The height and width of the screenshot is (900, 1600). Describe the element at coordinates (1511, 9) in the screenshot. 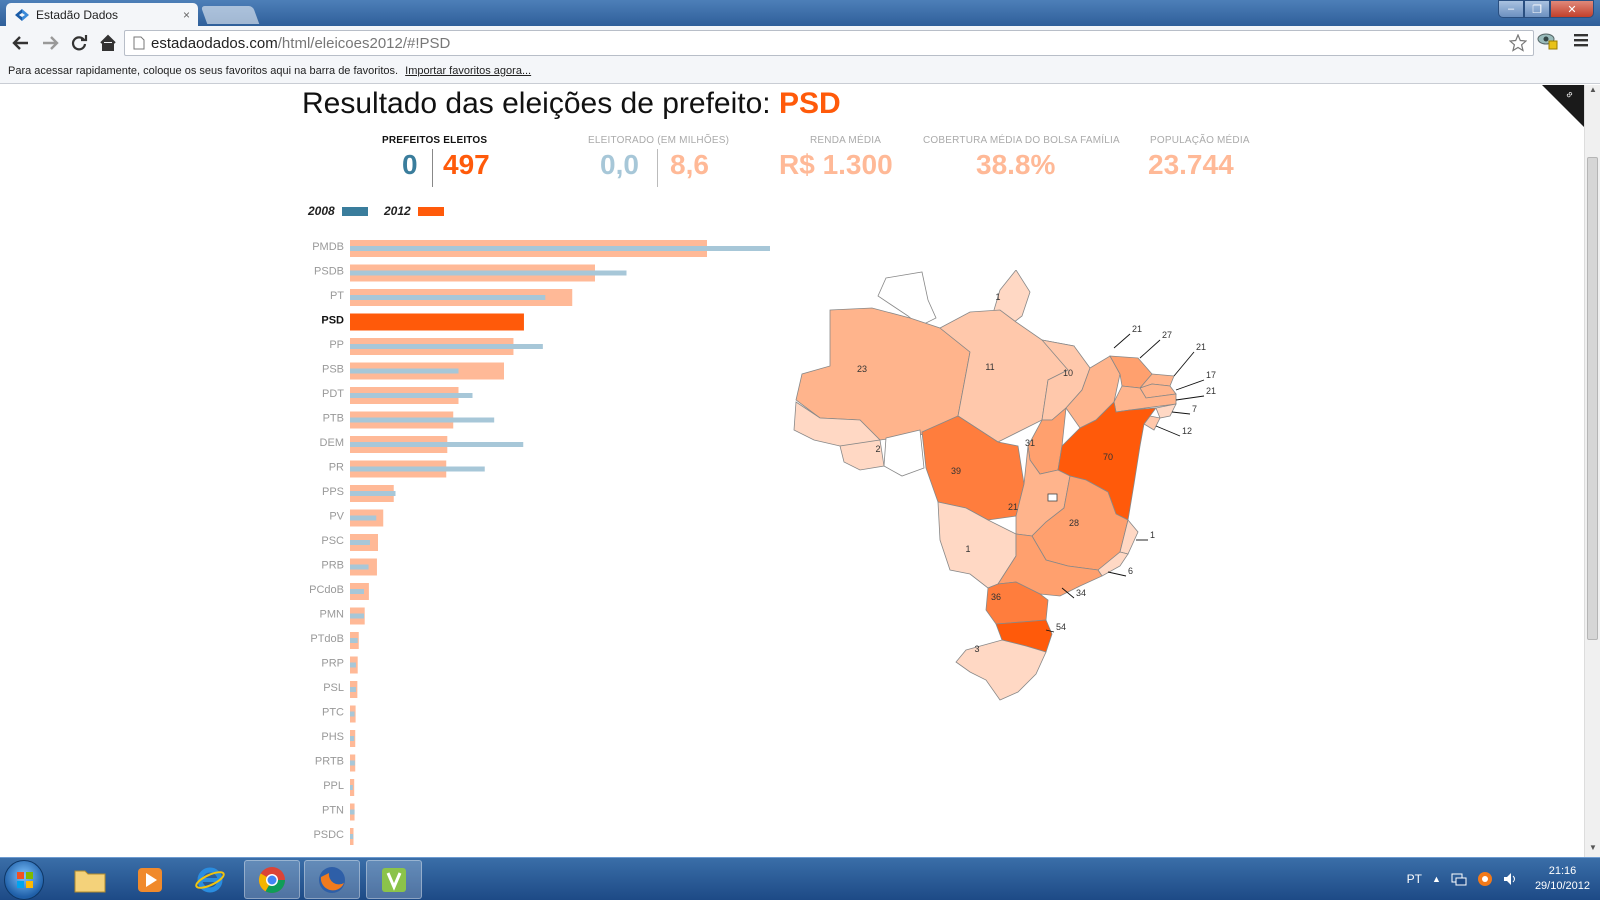

I see `minimize-button: –` at that location.